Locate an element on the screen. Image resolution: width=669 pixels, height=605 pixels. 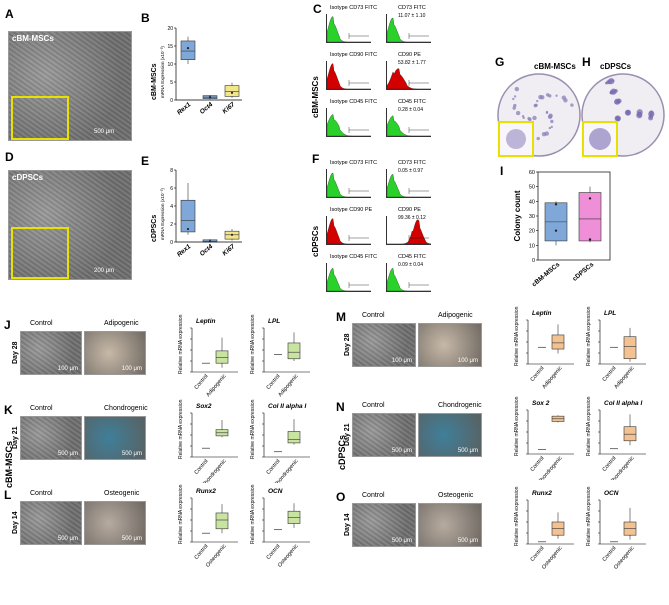
panel-label-g: G is located at coordinates (500, 62).